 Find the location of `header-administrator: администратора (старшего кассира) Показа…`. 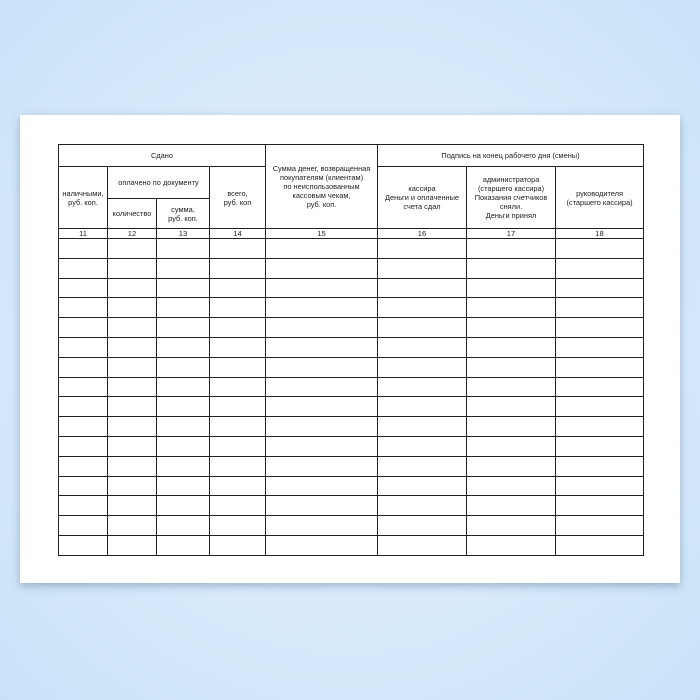

header-administrator: администратора (старшего кассира) Показа… is located at coordinates (511, 197).